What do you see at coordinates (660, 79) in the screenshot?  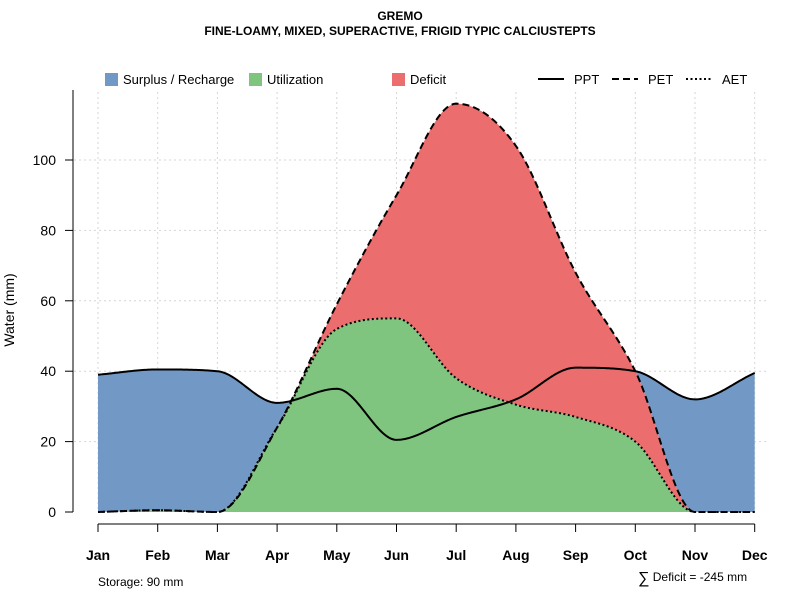 I see `legend-label-pet: PET` at bounding box center [660, 79].